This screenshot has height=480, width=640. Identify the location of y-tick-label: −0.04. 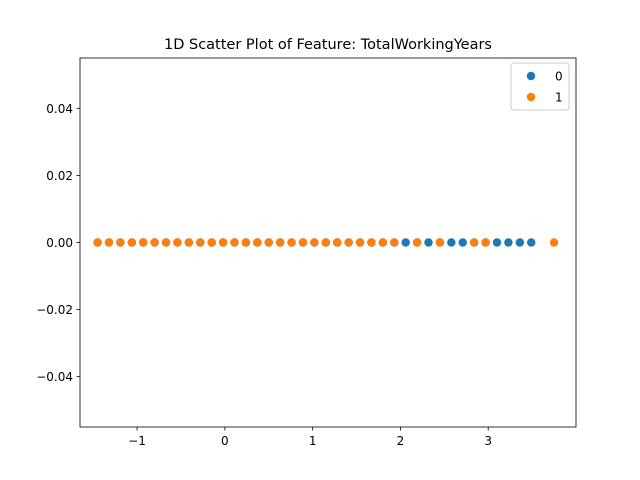
(54, 377).